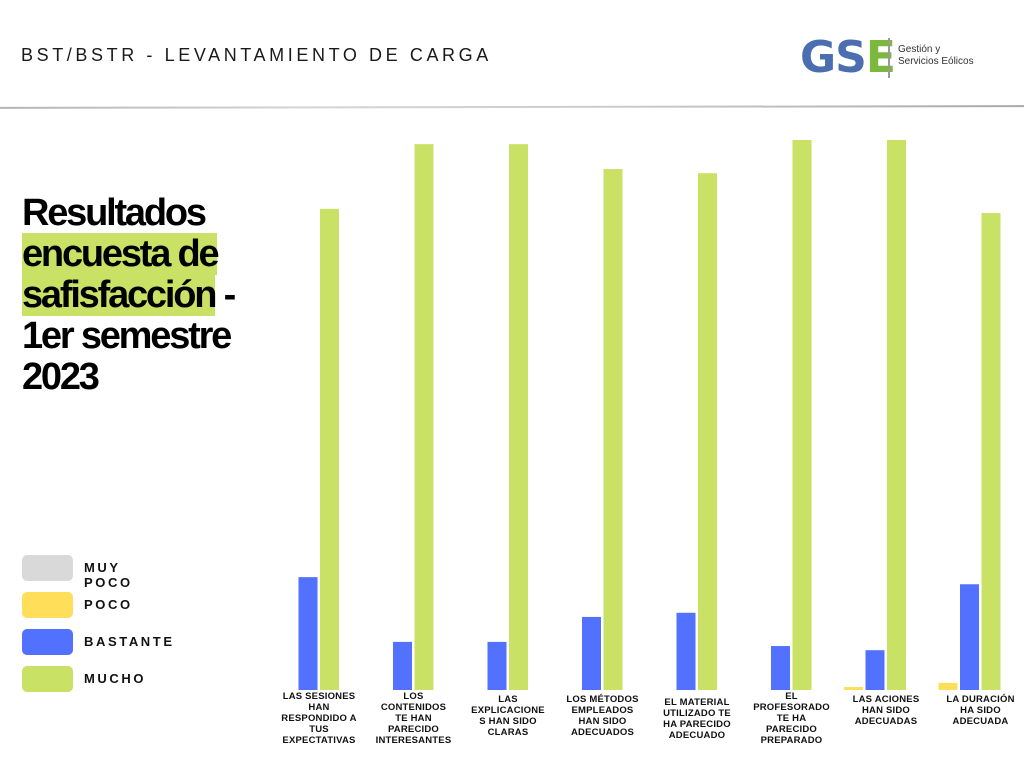 The height and width of the screenshot is (768, 1024). Describe the element at coordinates (886, 721) in the screenshot. I see `category-label-line: ADECUADAS` at that location.